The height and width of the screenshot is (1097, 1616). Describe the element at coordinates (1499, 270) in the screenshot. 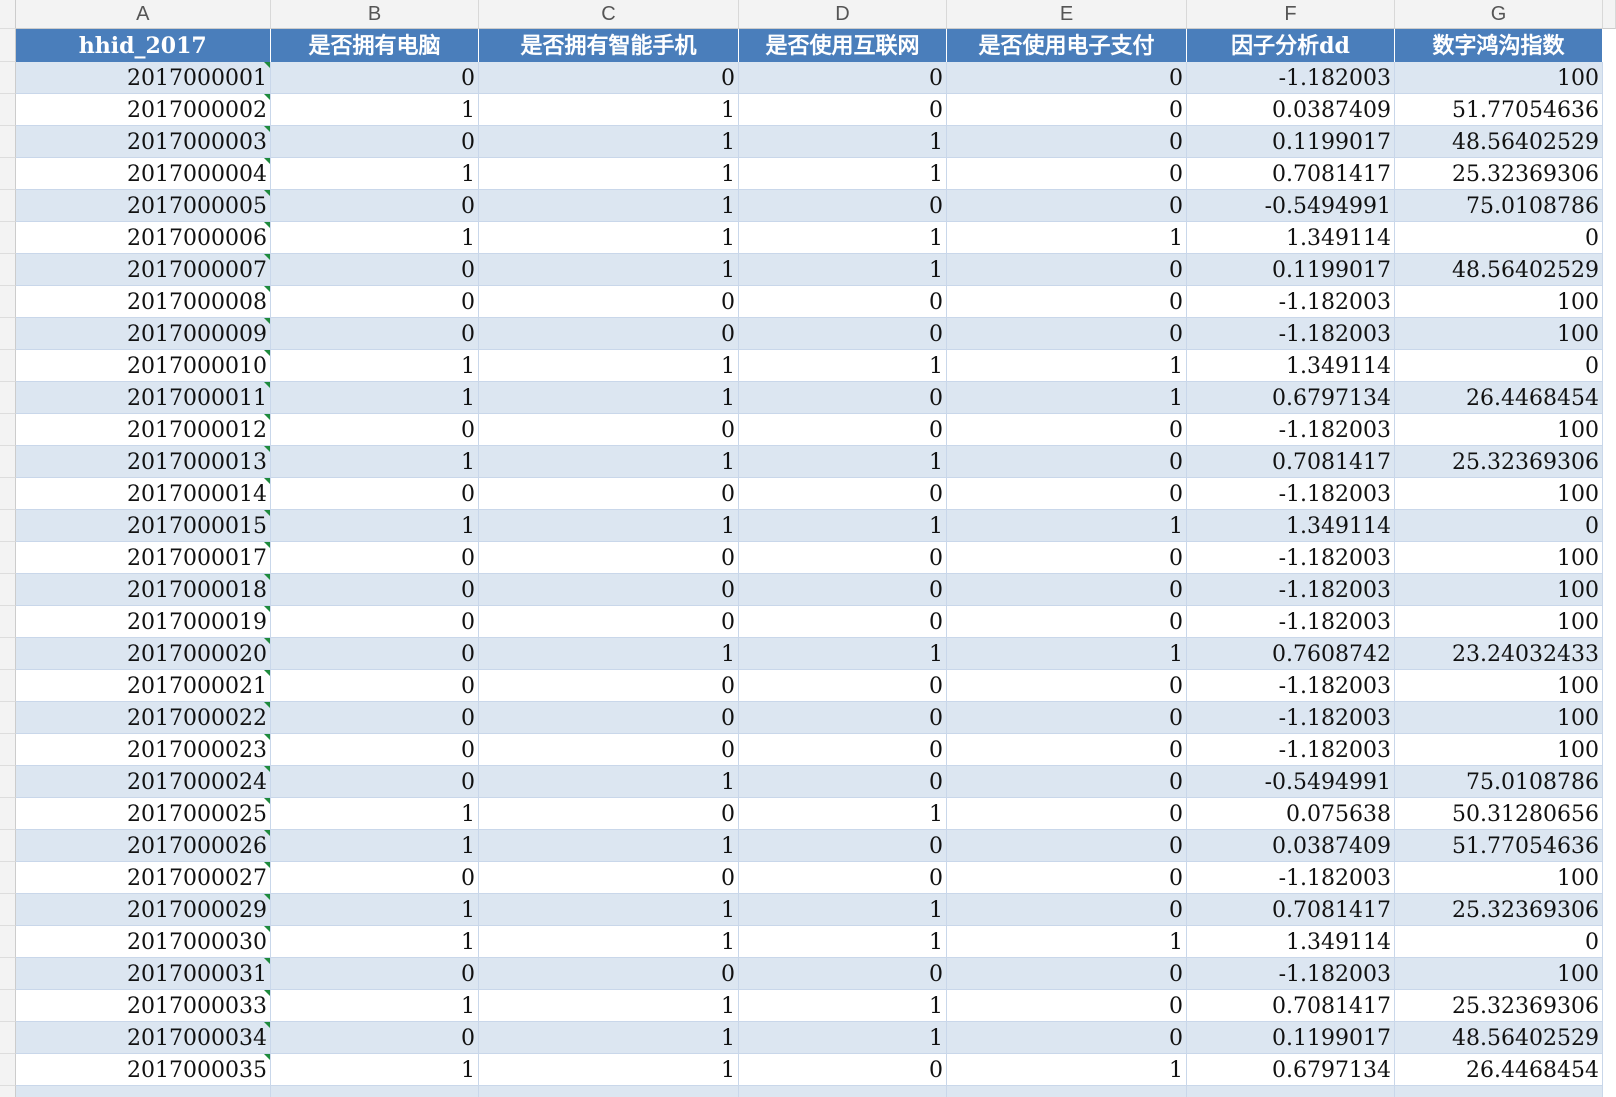

I see `cell: 48.56402529` at that location.